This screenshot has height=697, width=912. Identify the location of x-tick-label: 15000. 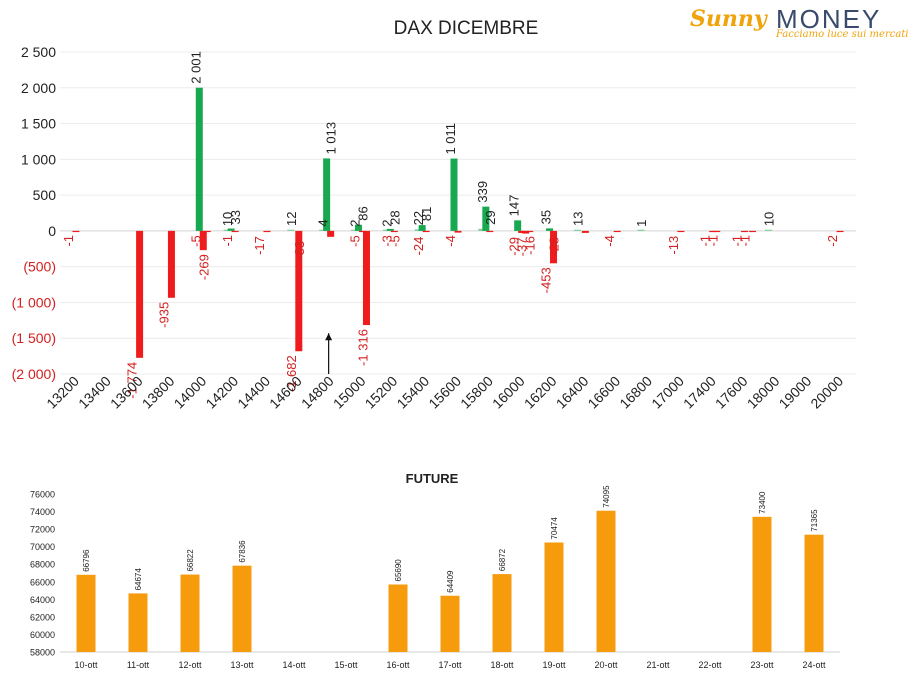
(349, 392).